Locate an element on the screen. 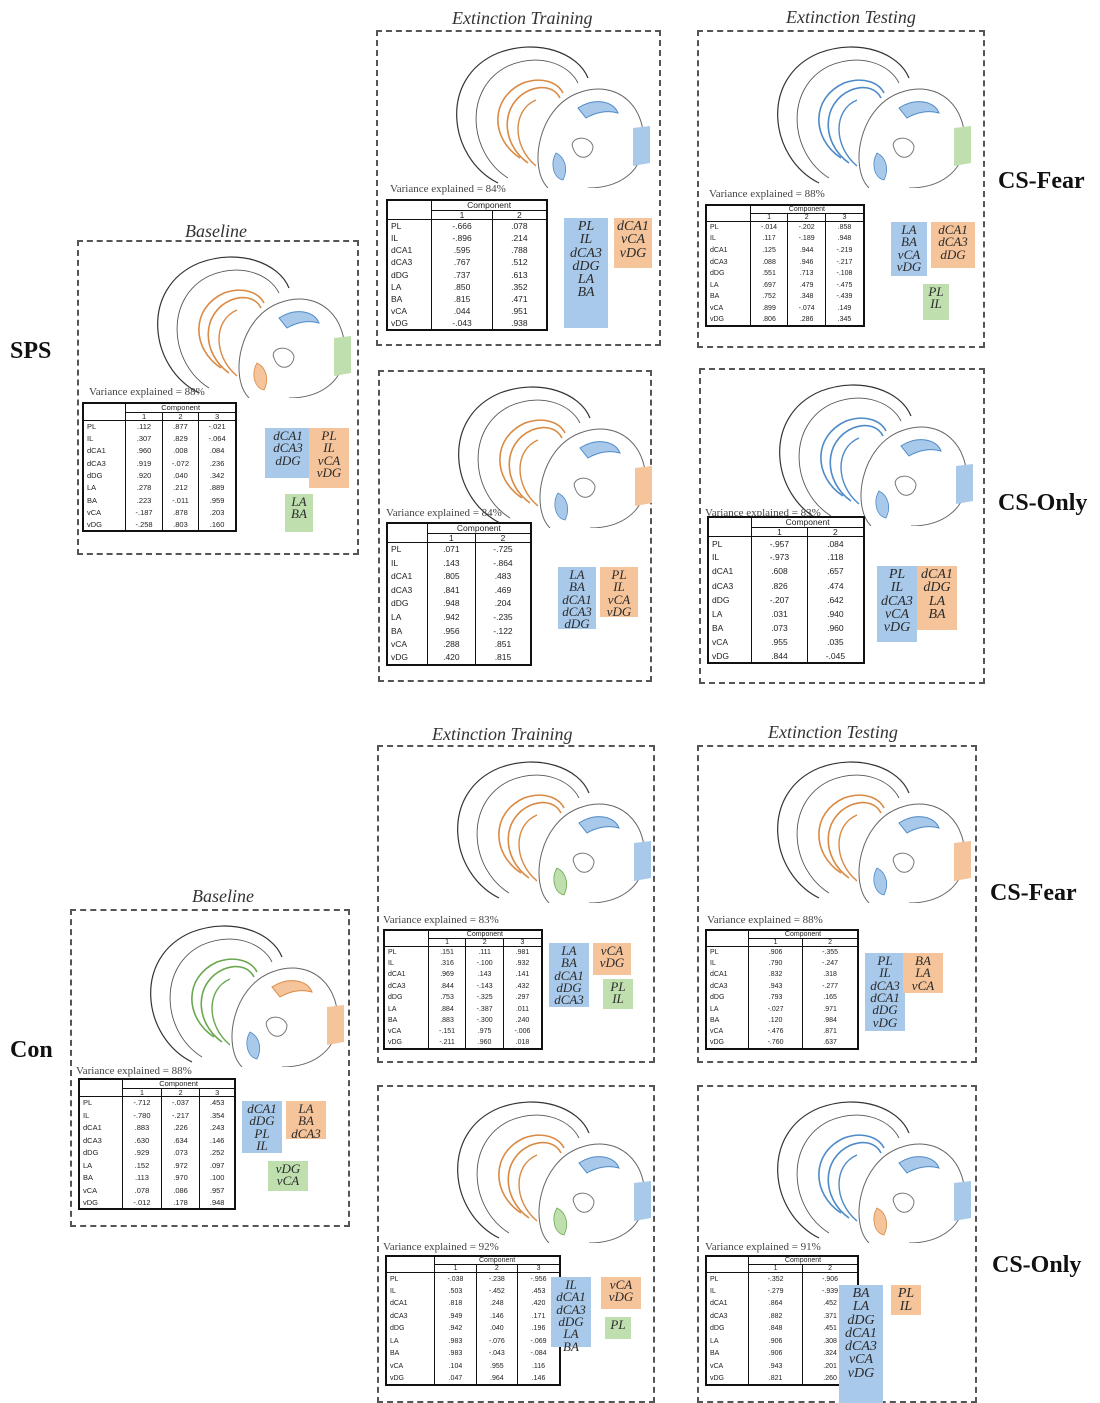  loading-value: -.355 is located at coordinates (830, 952).